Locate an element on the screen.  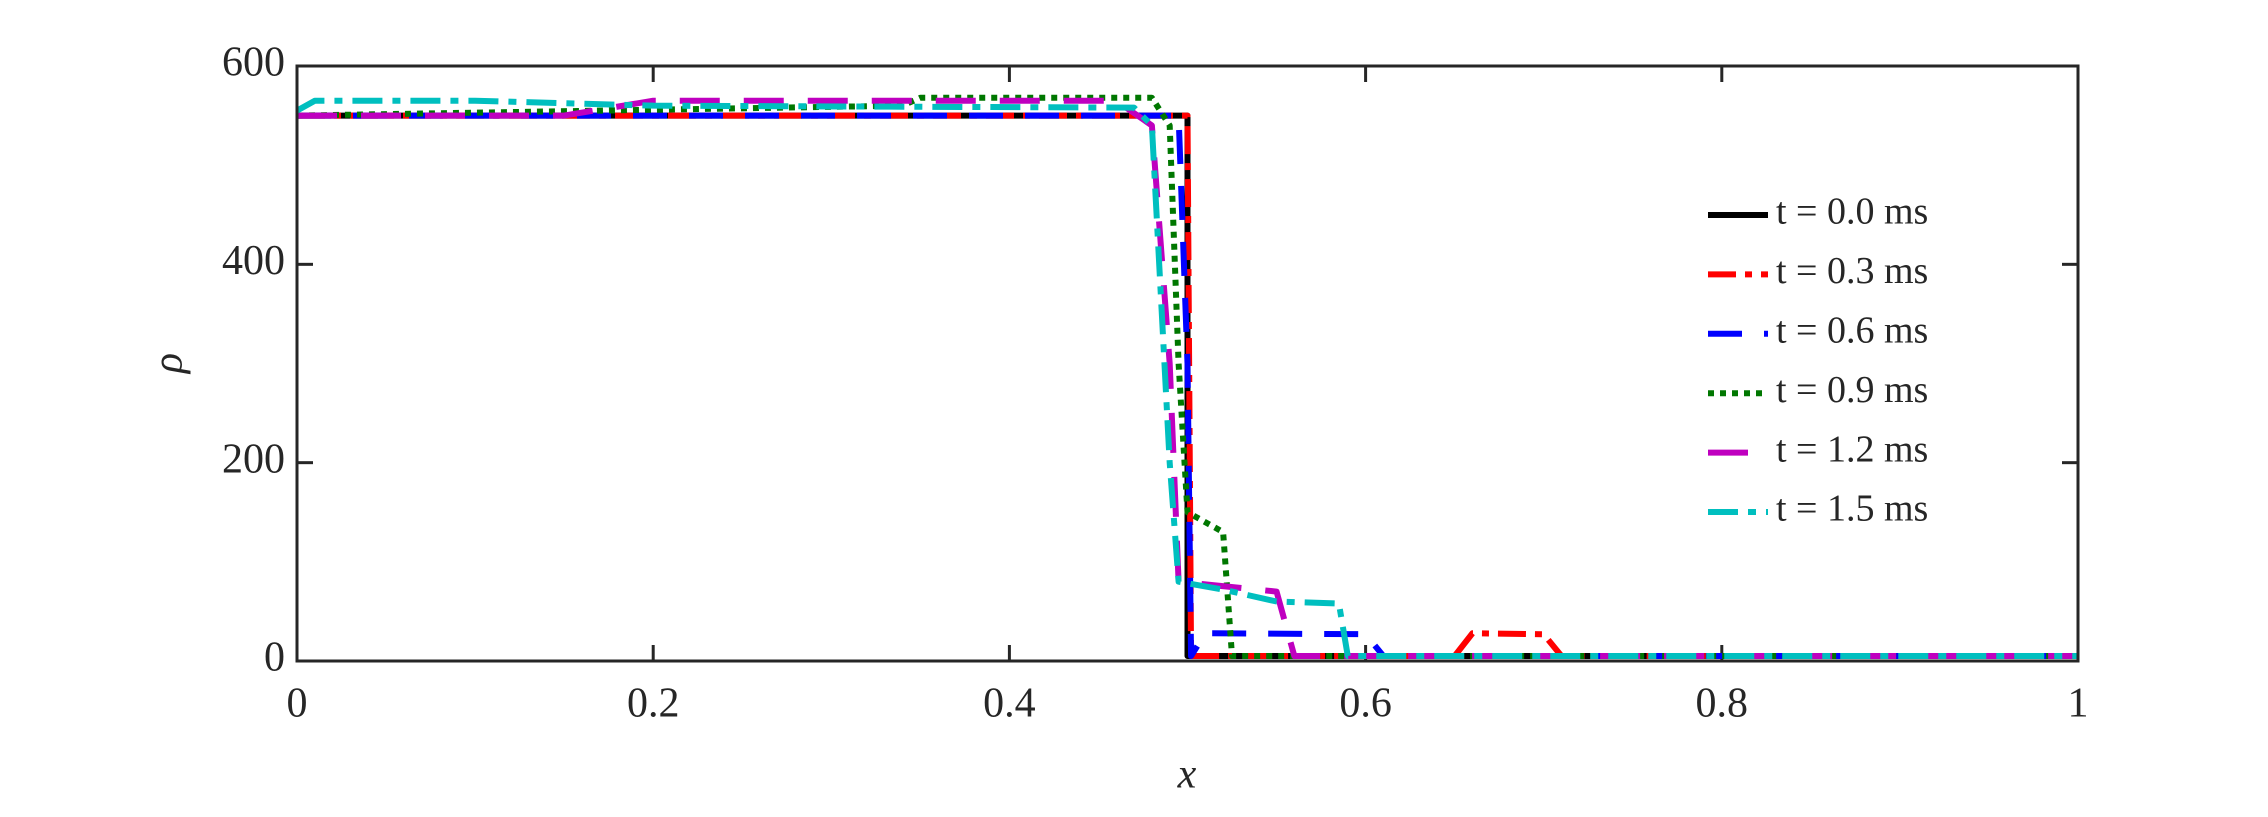
y-axis-label: ρ is located at coordinates (169, 364).